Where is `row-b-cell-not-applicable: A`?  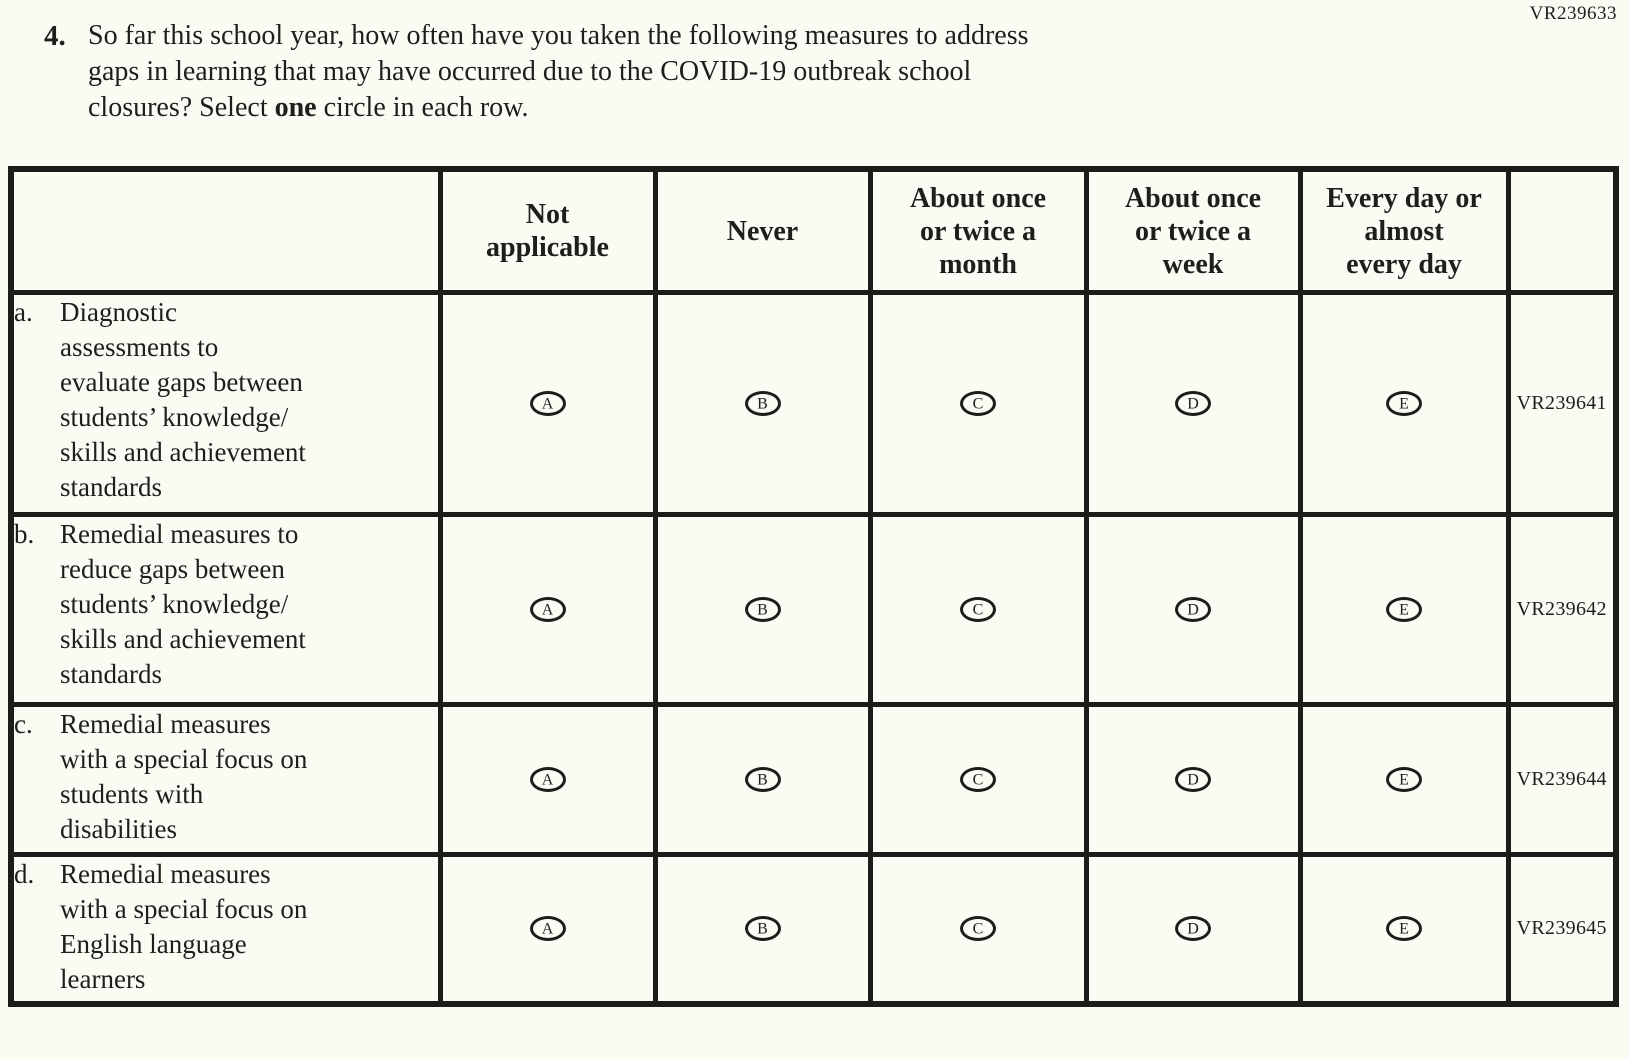 row-b-cell-not-applicable: A is located at coordinates (547, 609).